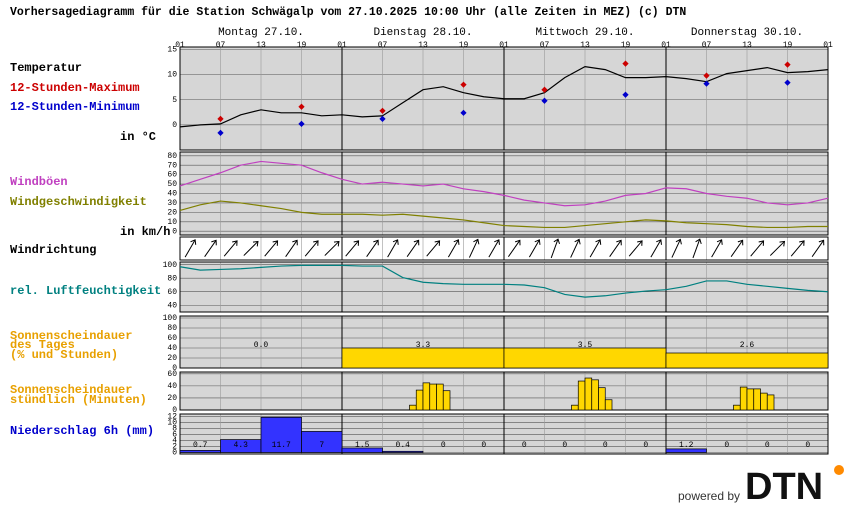 Image resolution: width=850 pixels, height=524 pixels. What do you see at coordinates (138, 137) in the screenshot?
I see `unit-label: in °C` at bounding box center [138, 137].